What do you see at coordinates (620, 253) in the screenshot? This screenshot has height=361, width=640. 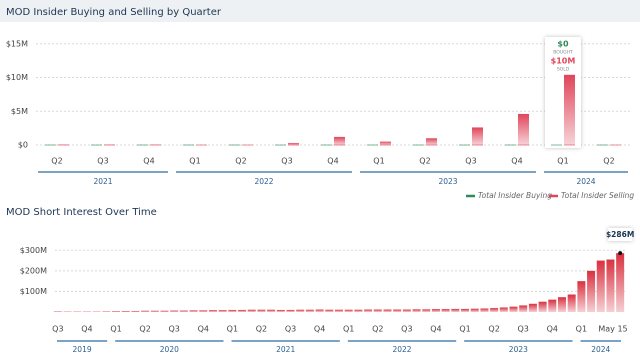 I see `value-dot` at bounding box center [620, 253].